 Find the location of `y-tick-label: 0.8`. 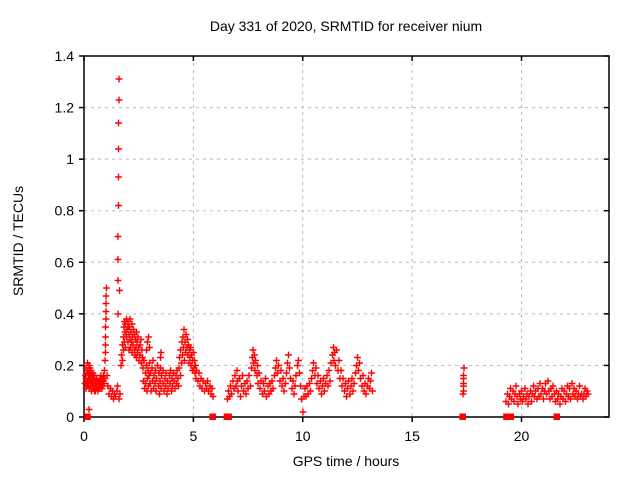

y-tick-label: 0.8 is located at coordinates (65, 211).